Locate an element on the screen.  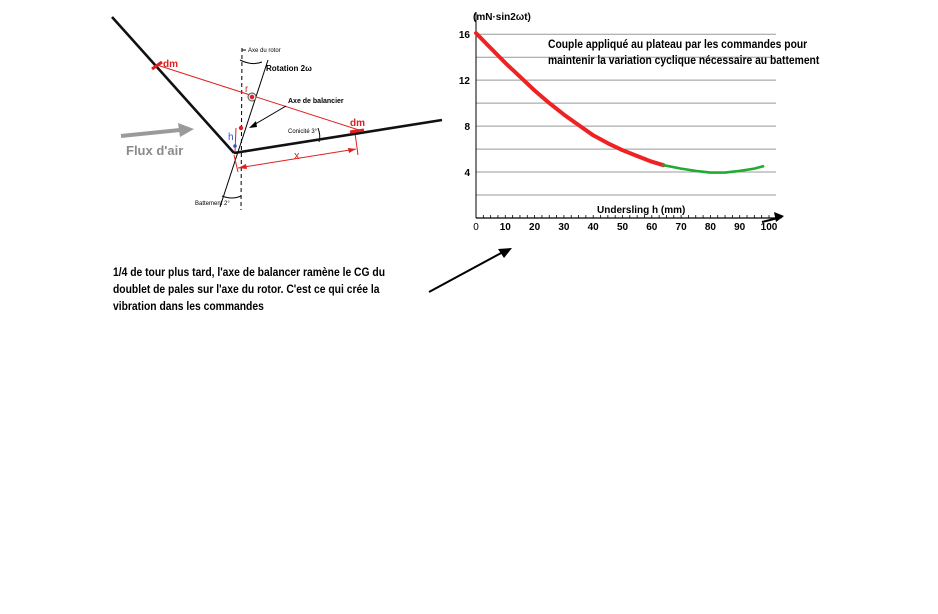
series-line-green is located at coordinates (713, 168).